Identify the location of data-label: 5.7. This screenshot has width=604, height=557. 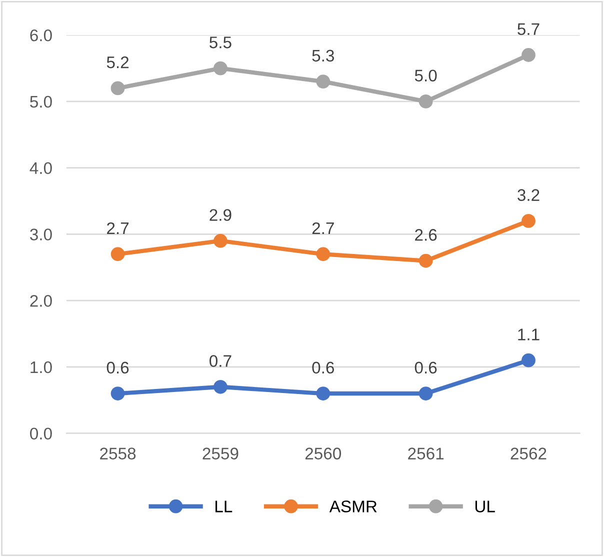
(529, 29).